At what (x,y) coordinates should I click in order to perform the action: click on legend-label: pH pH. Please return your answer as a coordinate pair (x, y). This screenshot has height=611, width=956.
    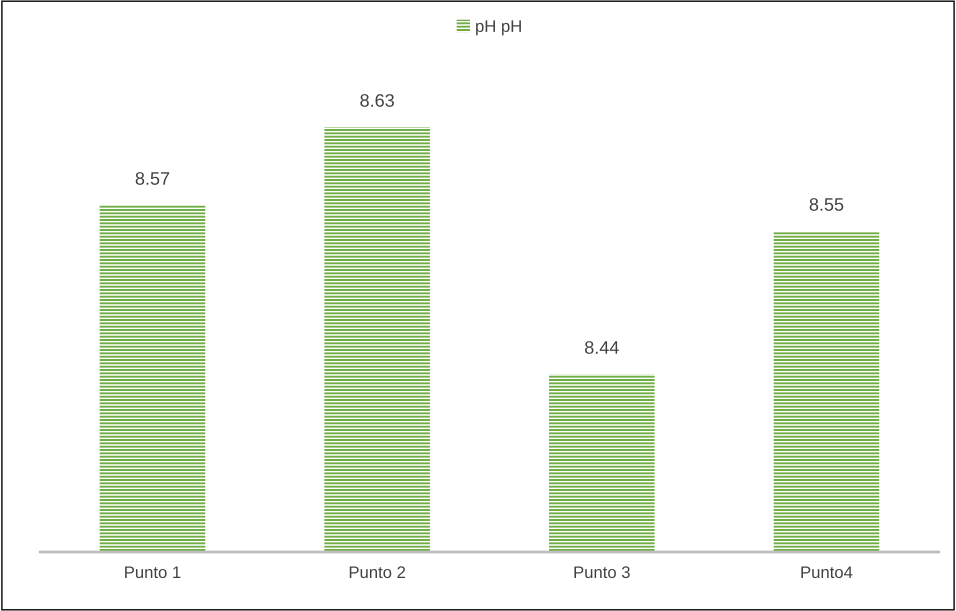
    Looking at the image, I should click on (498, 28).